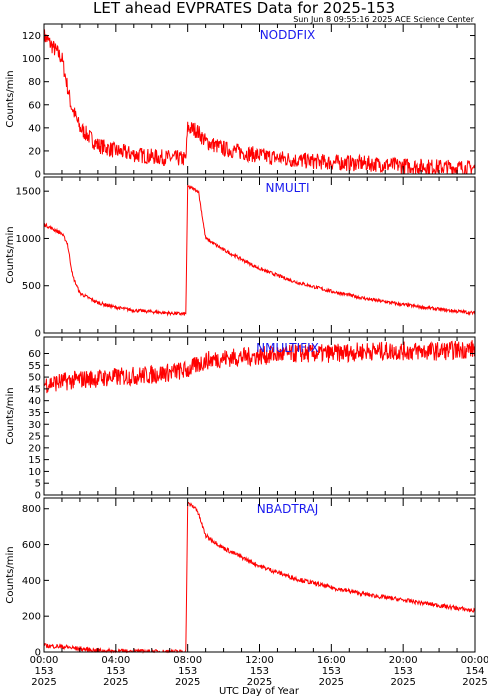 The image size is (488, 700). I want to click on y-tick-label: 5, so click(38, 484).